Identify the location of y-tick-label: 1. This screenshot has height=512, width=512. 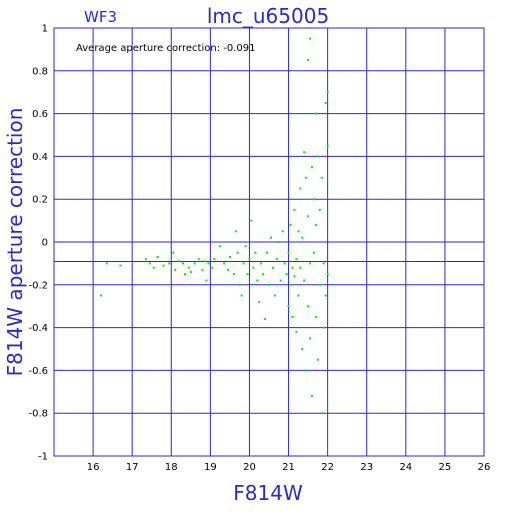
(45, 29).